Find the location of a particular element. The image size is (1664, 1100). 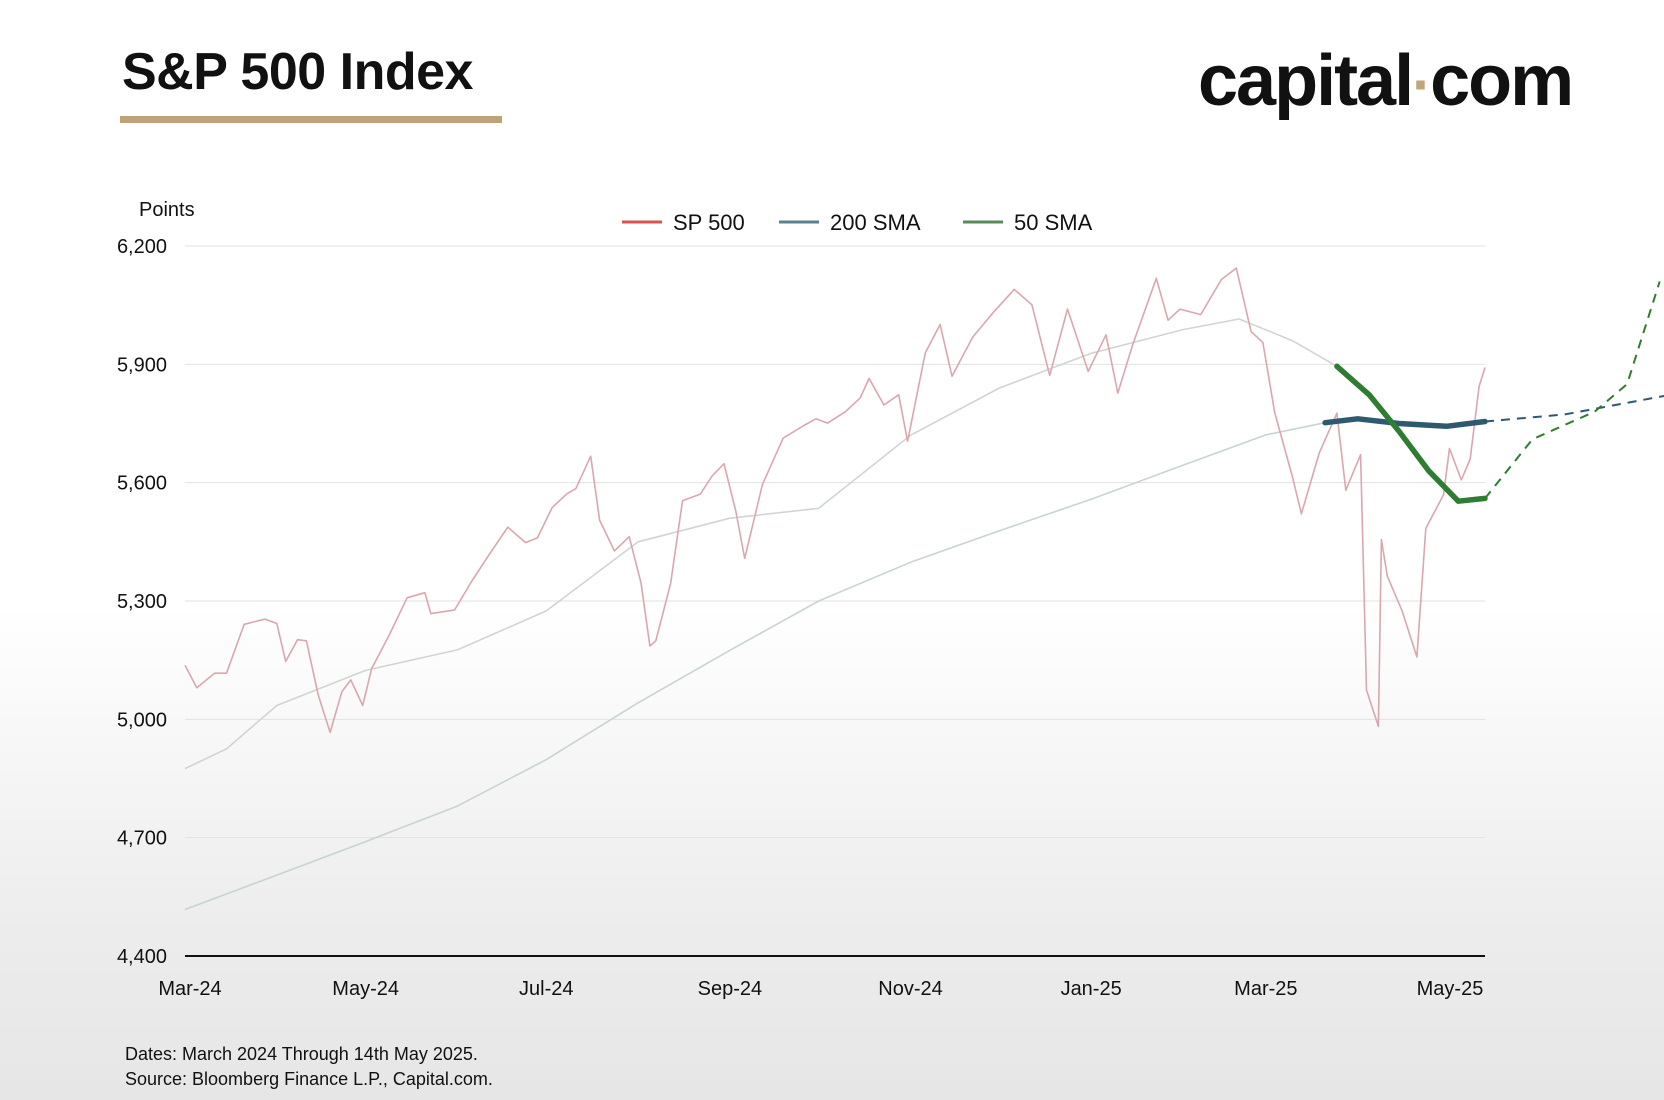

brand-left: capital is located at coordinates (1306, 81).